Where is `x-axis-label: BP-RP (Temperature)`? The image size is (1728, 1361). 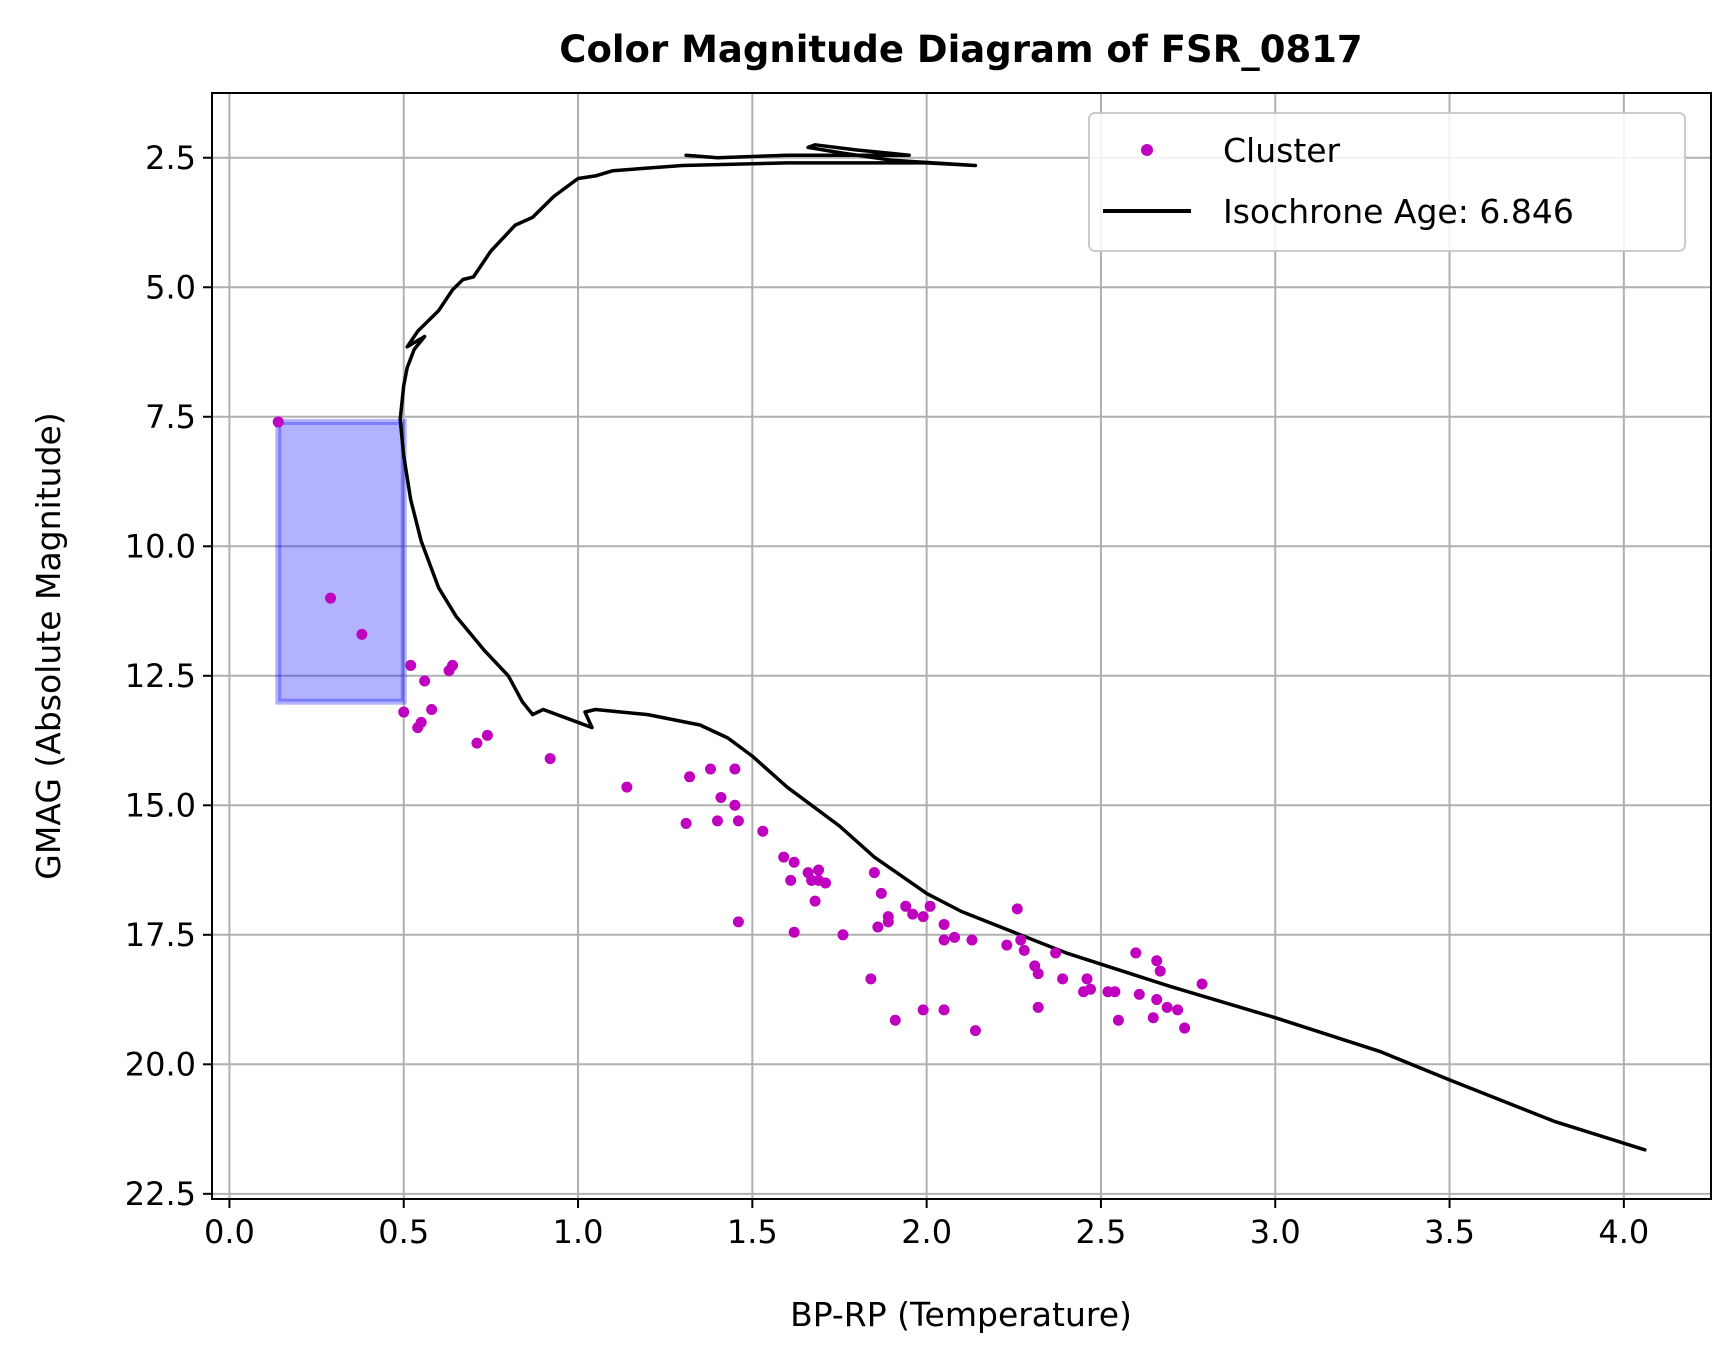 x-axis-label: BP-RP (Temperature) is located at coordinates (961, 1314).